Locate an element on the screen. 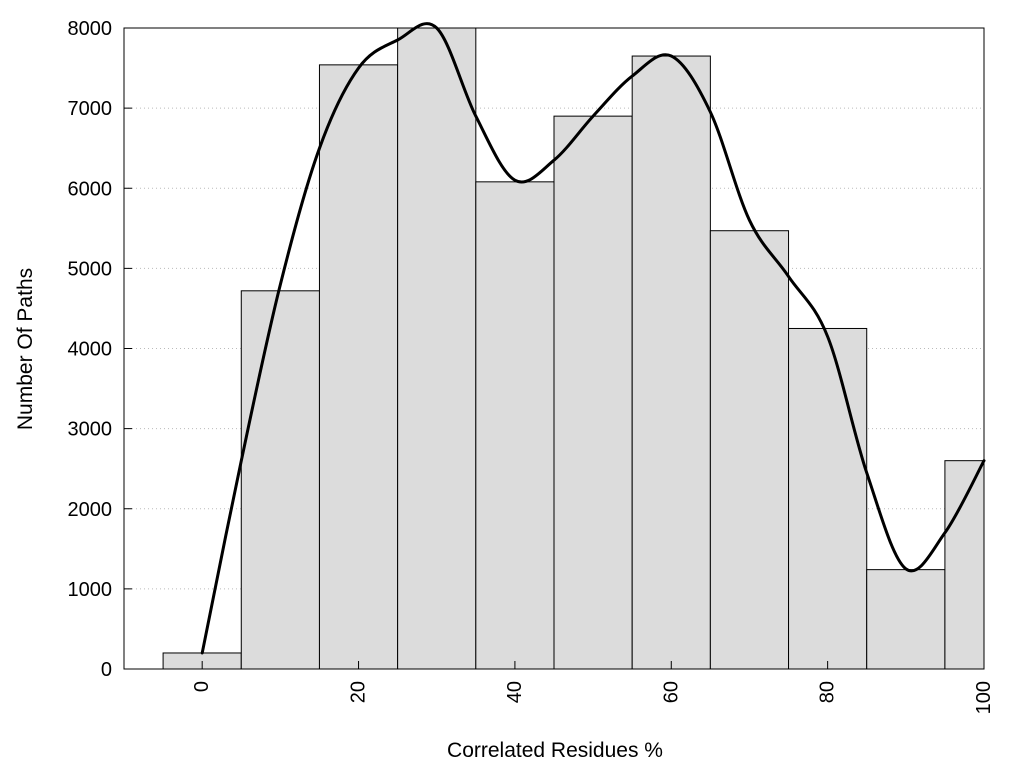 The height and width of the screenshot is (768, 1024). y-tick-label: 5000 is located at coordinates (90, 269).